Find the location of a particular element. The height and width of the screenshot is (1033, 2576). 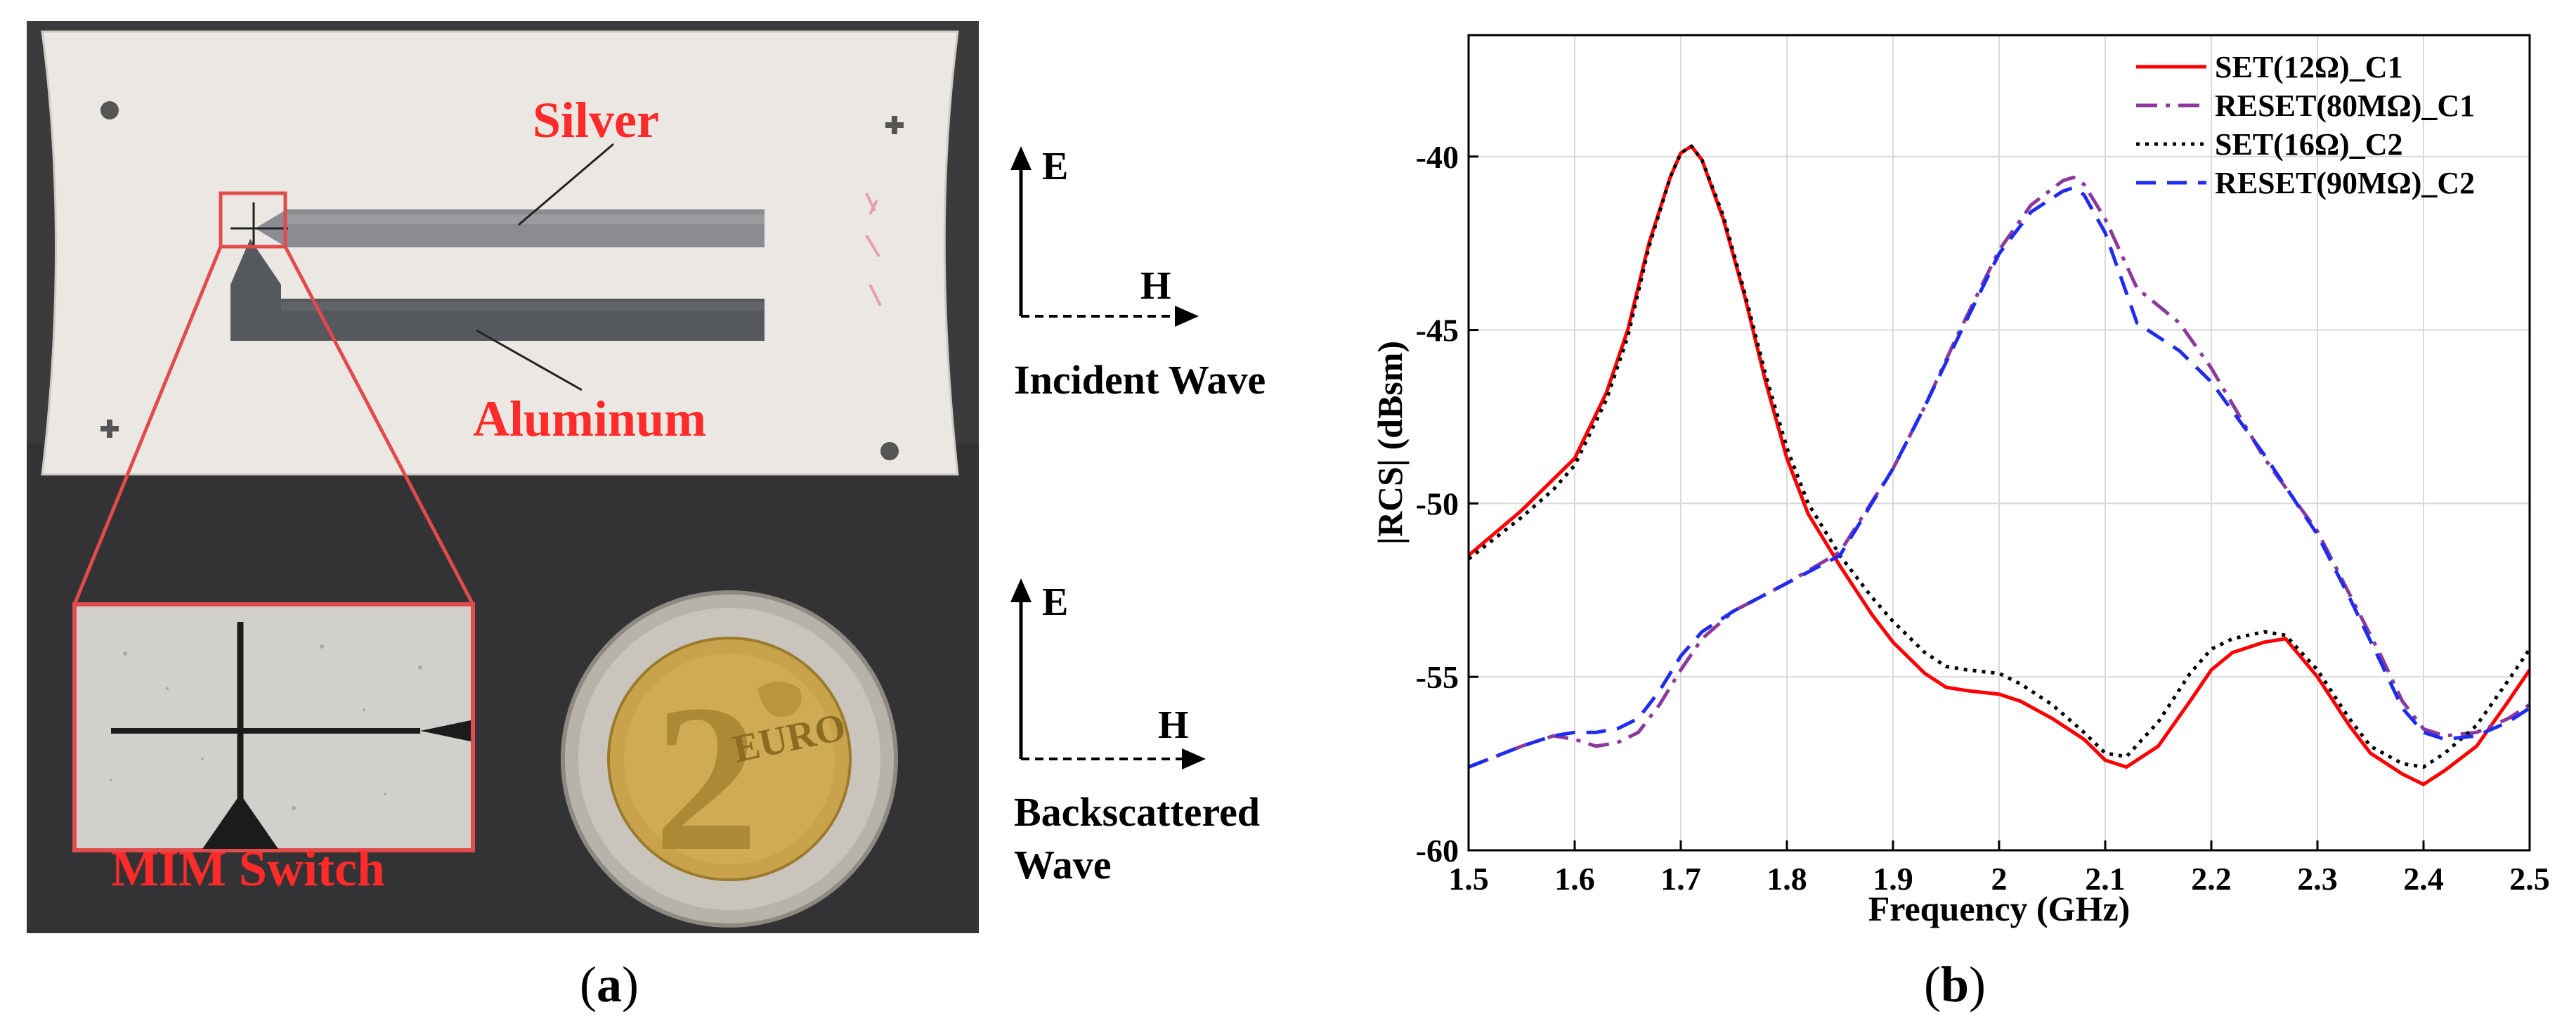

backscattered-label-line1: Backscattered is located at coordinates (1137, 812).